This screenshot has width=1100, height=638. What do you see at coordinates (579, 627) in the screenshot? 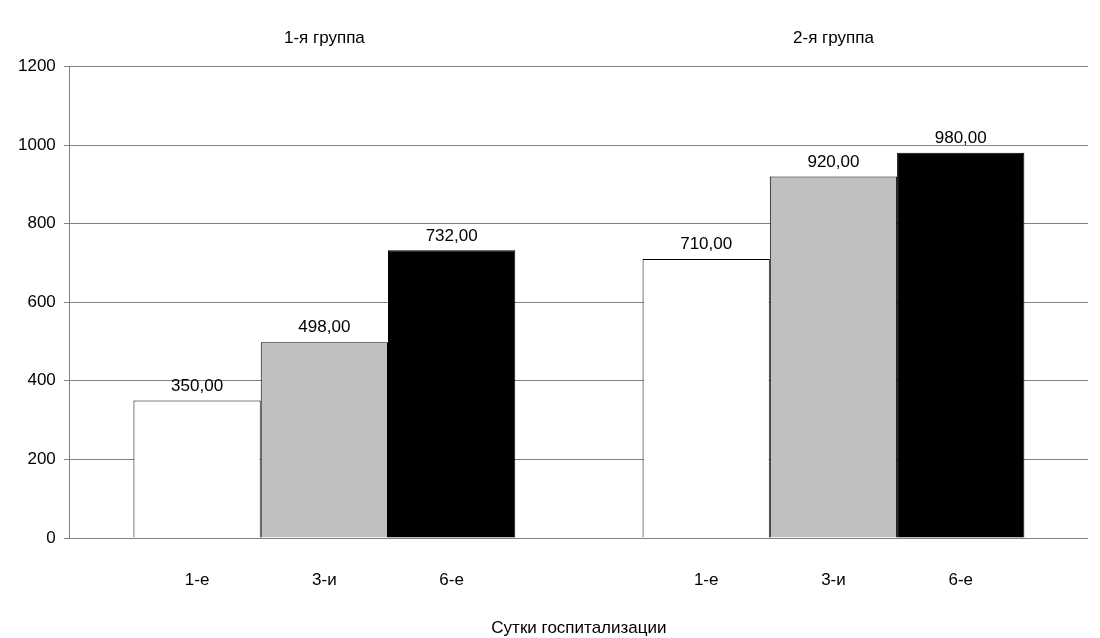
I see `x-axis-title: Сутки госпитализации` at bounding box center [579, 627].